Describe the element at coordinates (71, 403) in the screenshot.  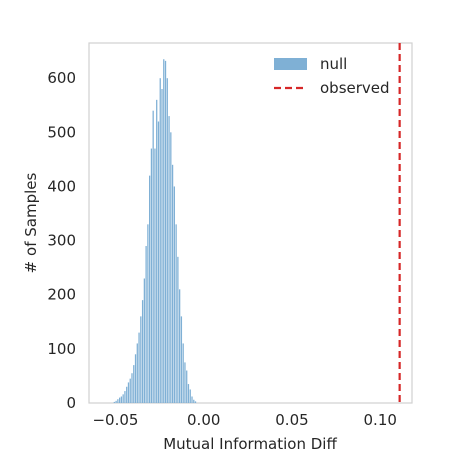
I see `y-tick-label: 0` at that location.